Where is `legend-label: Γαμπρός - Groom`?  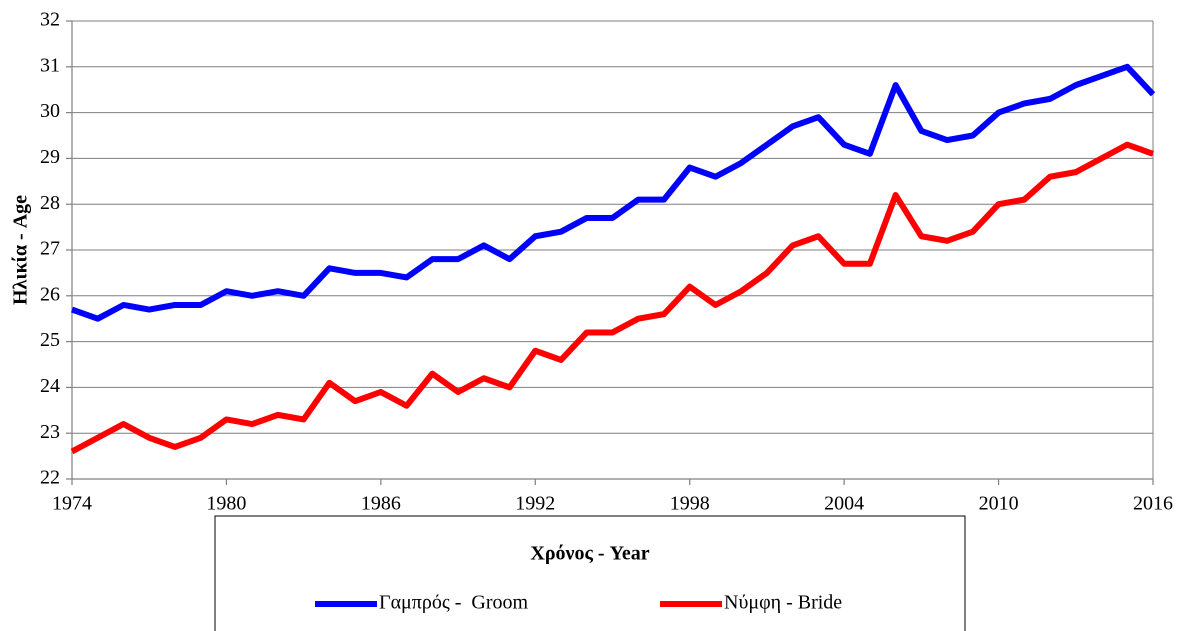
legend-label: Γαμπρός - Groom is located at coordinates (454, 603).